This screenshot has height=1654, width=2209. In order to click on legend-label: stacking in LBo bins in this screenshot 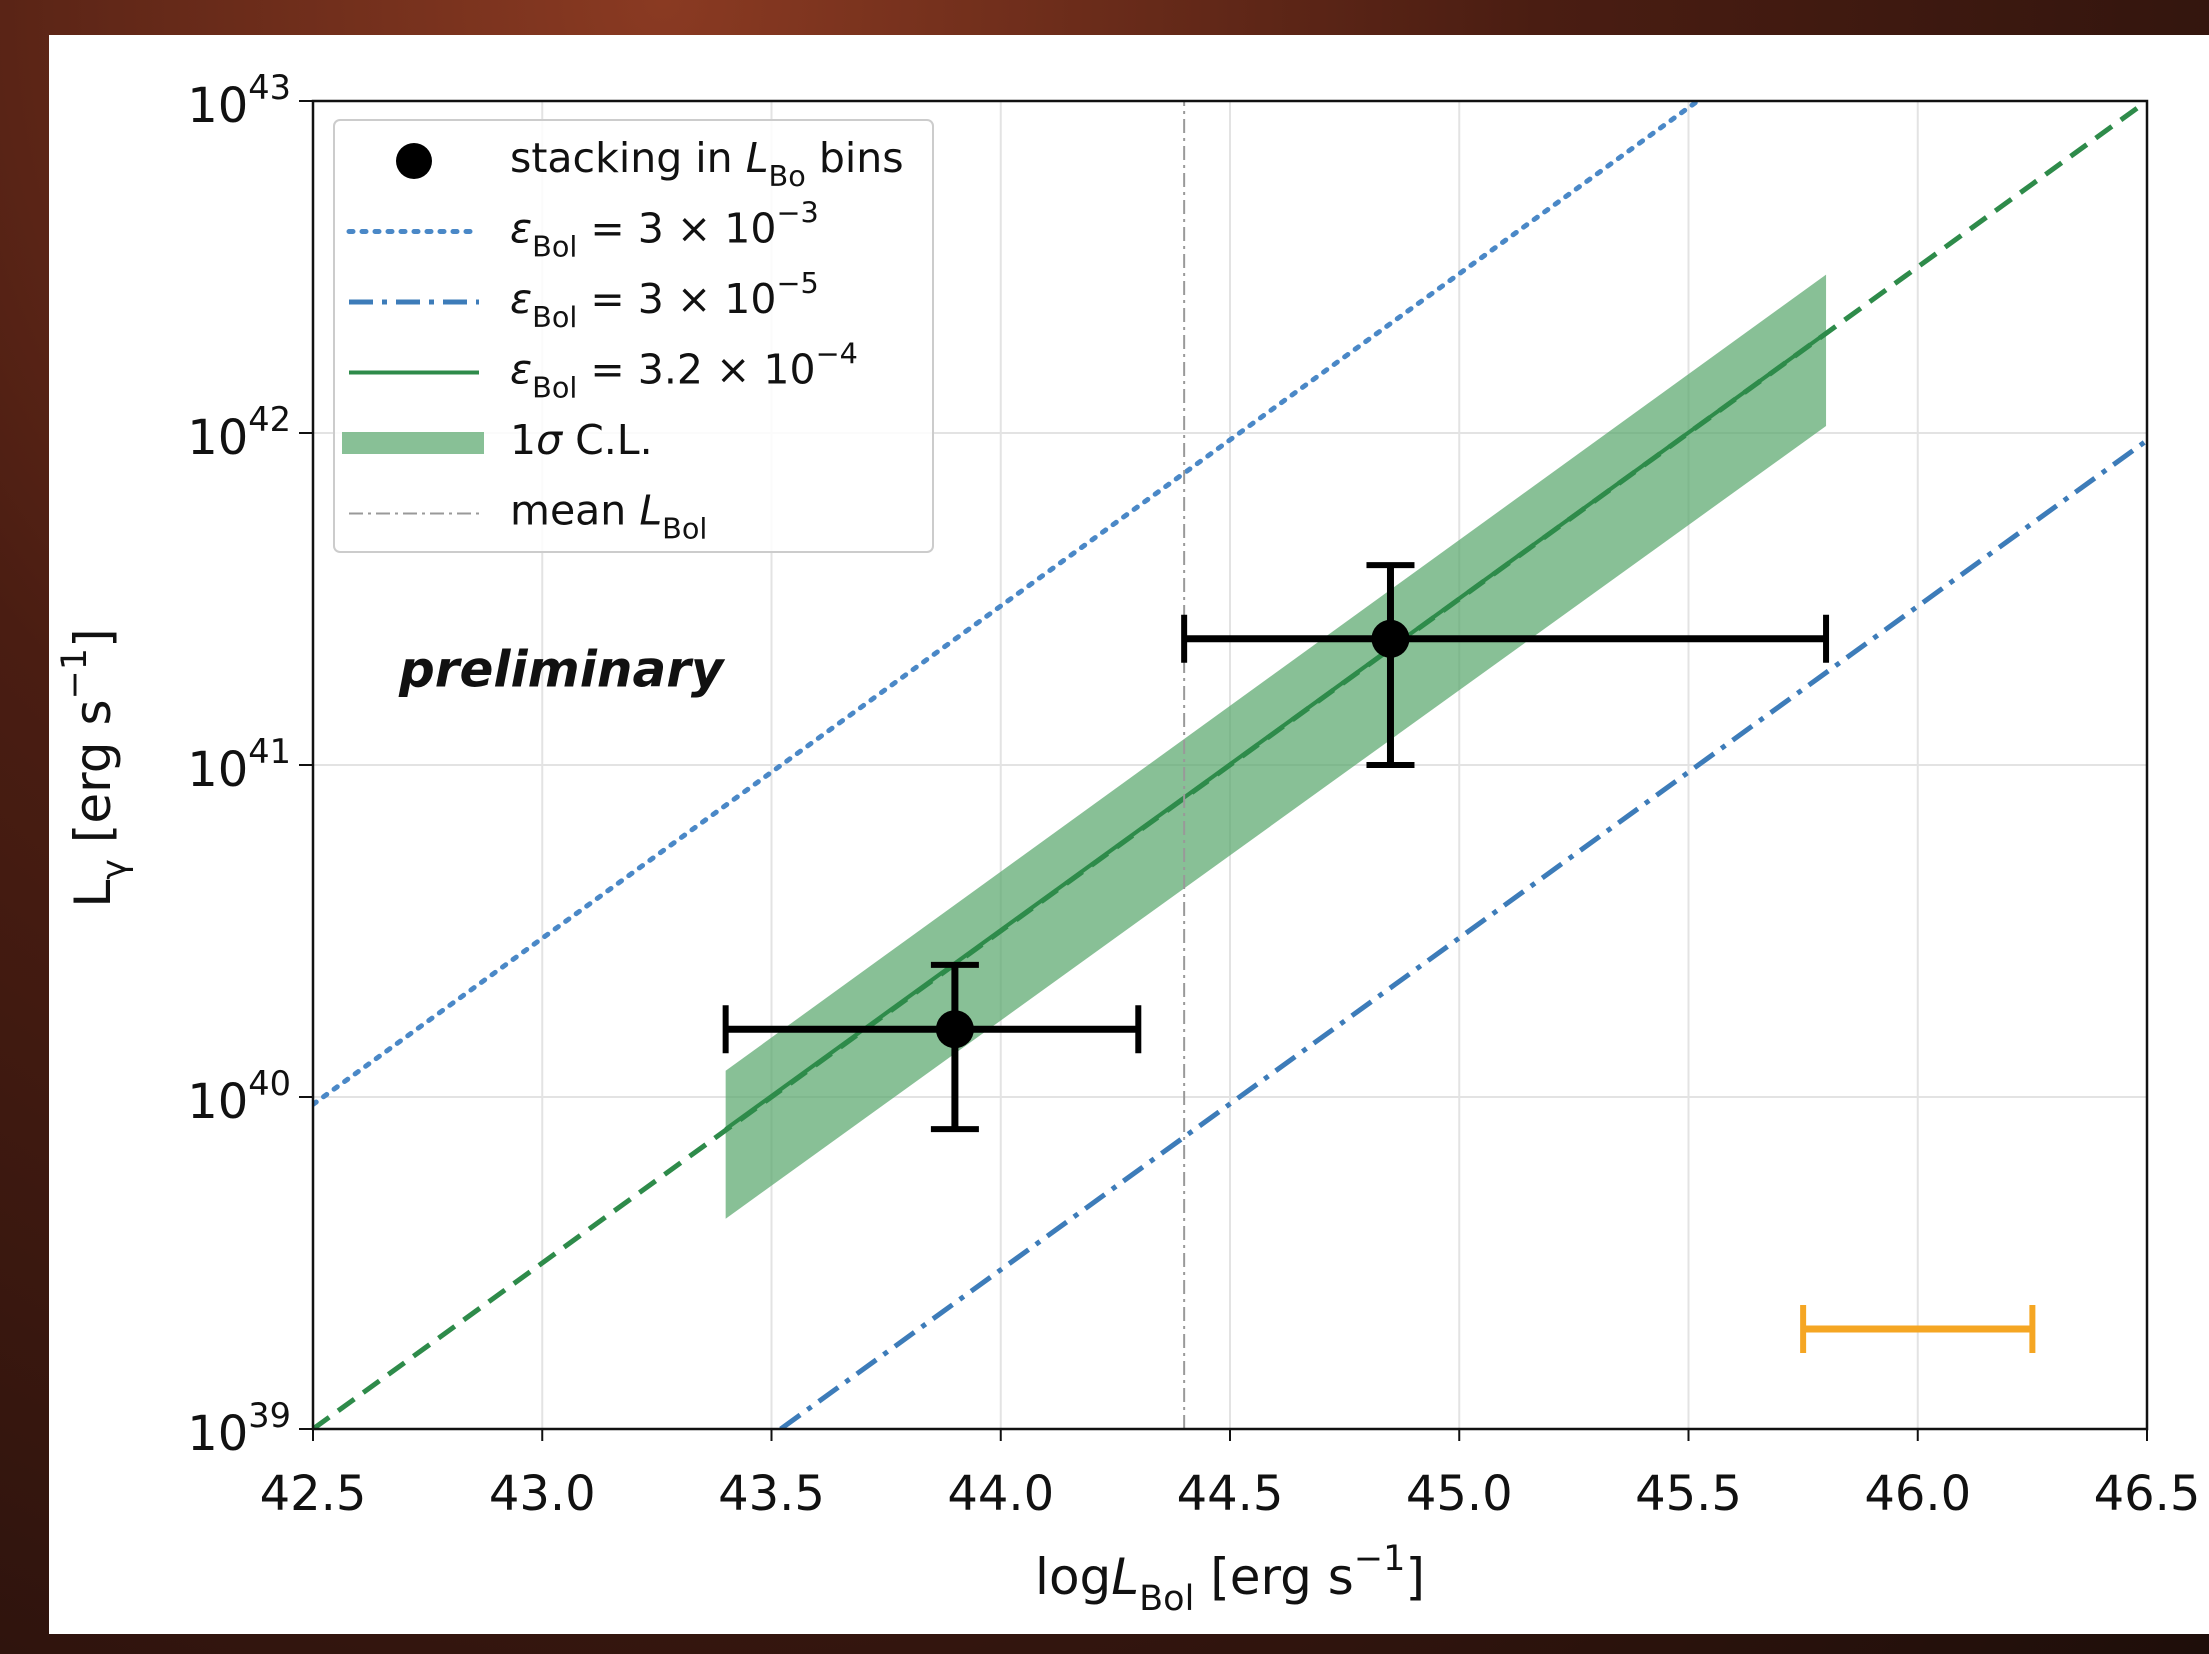, I will do `click(707, 163)`.